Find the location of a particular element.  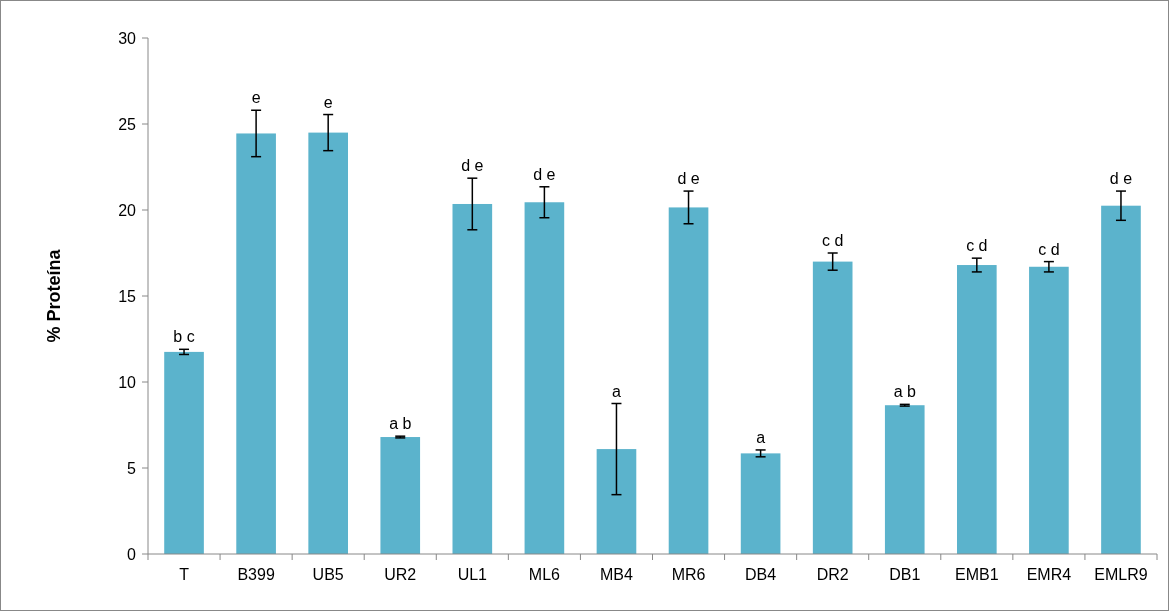

x-tick-label: ML6 is located at coordinates (544, 574).